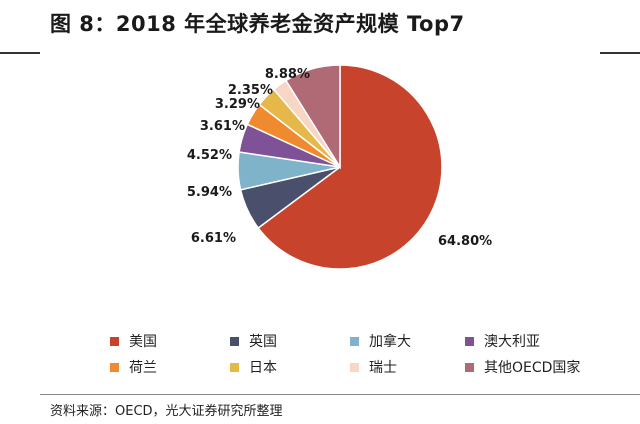 This screenshot has height=424, width=640. What do you see at coordinates (237, 104) in the screenshot?
I see `slice-data-label-6: 3.29%` at bounding box center [237, 104].